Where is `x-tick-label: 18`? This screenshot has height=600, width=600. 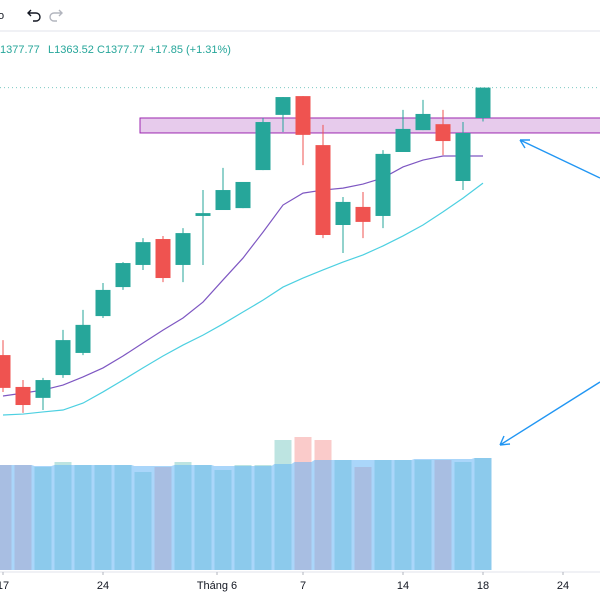 x-tick-label: 18 is located at coordinates (483, 586).